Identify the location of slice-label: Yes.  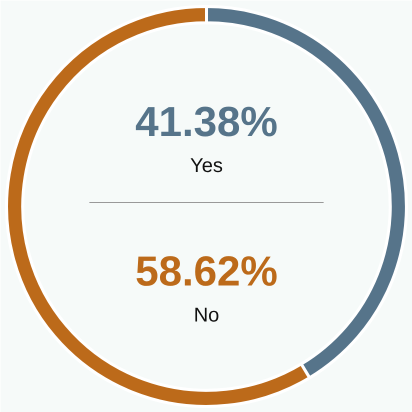
(206, 166).